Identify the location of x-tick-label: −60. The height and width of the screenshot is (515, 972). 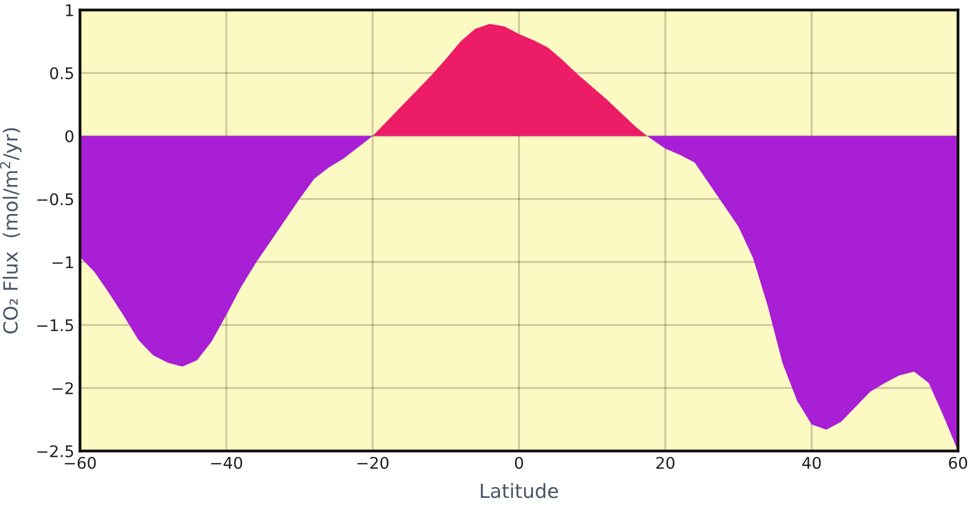
(80, 462).